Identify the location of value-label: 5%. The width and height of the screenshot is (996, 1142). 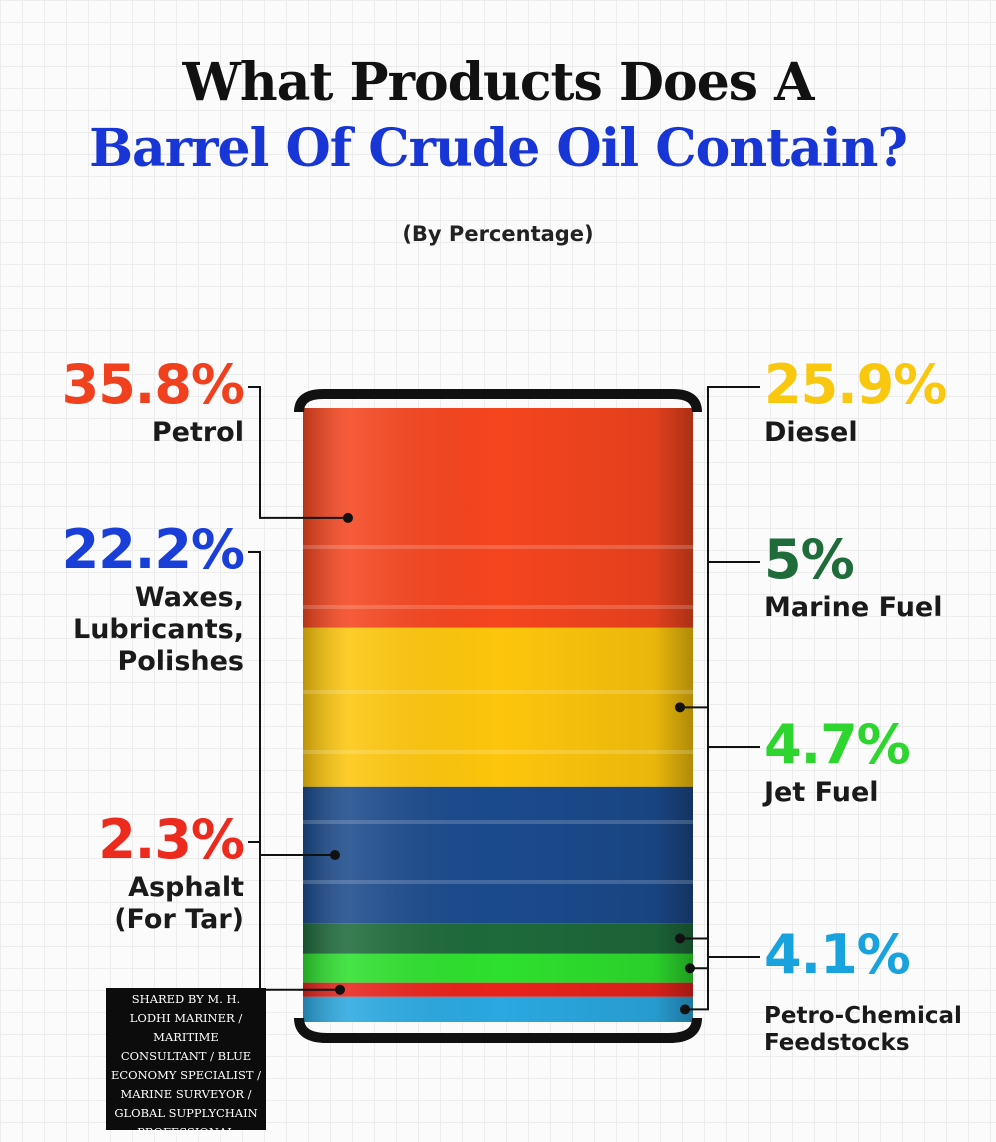
(809, 559).